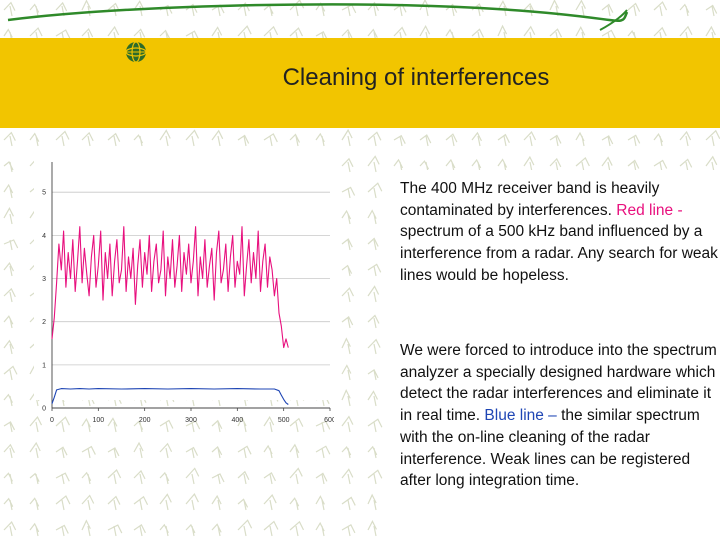 This screenshot has height=540, width=720. I want to click on x-tick-label: 400, so click(237, 420).